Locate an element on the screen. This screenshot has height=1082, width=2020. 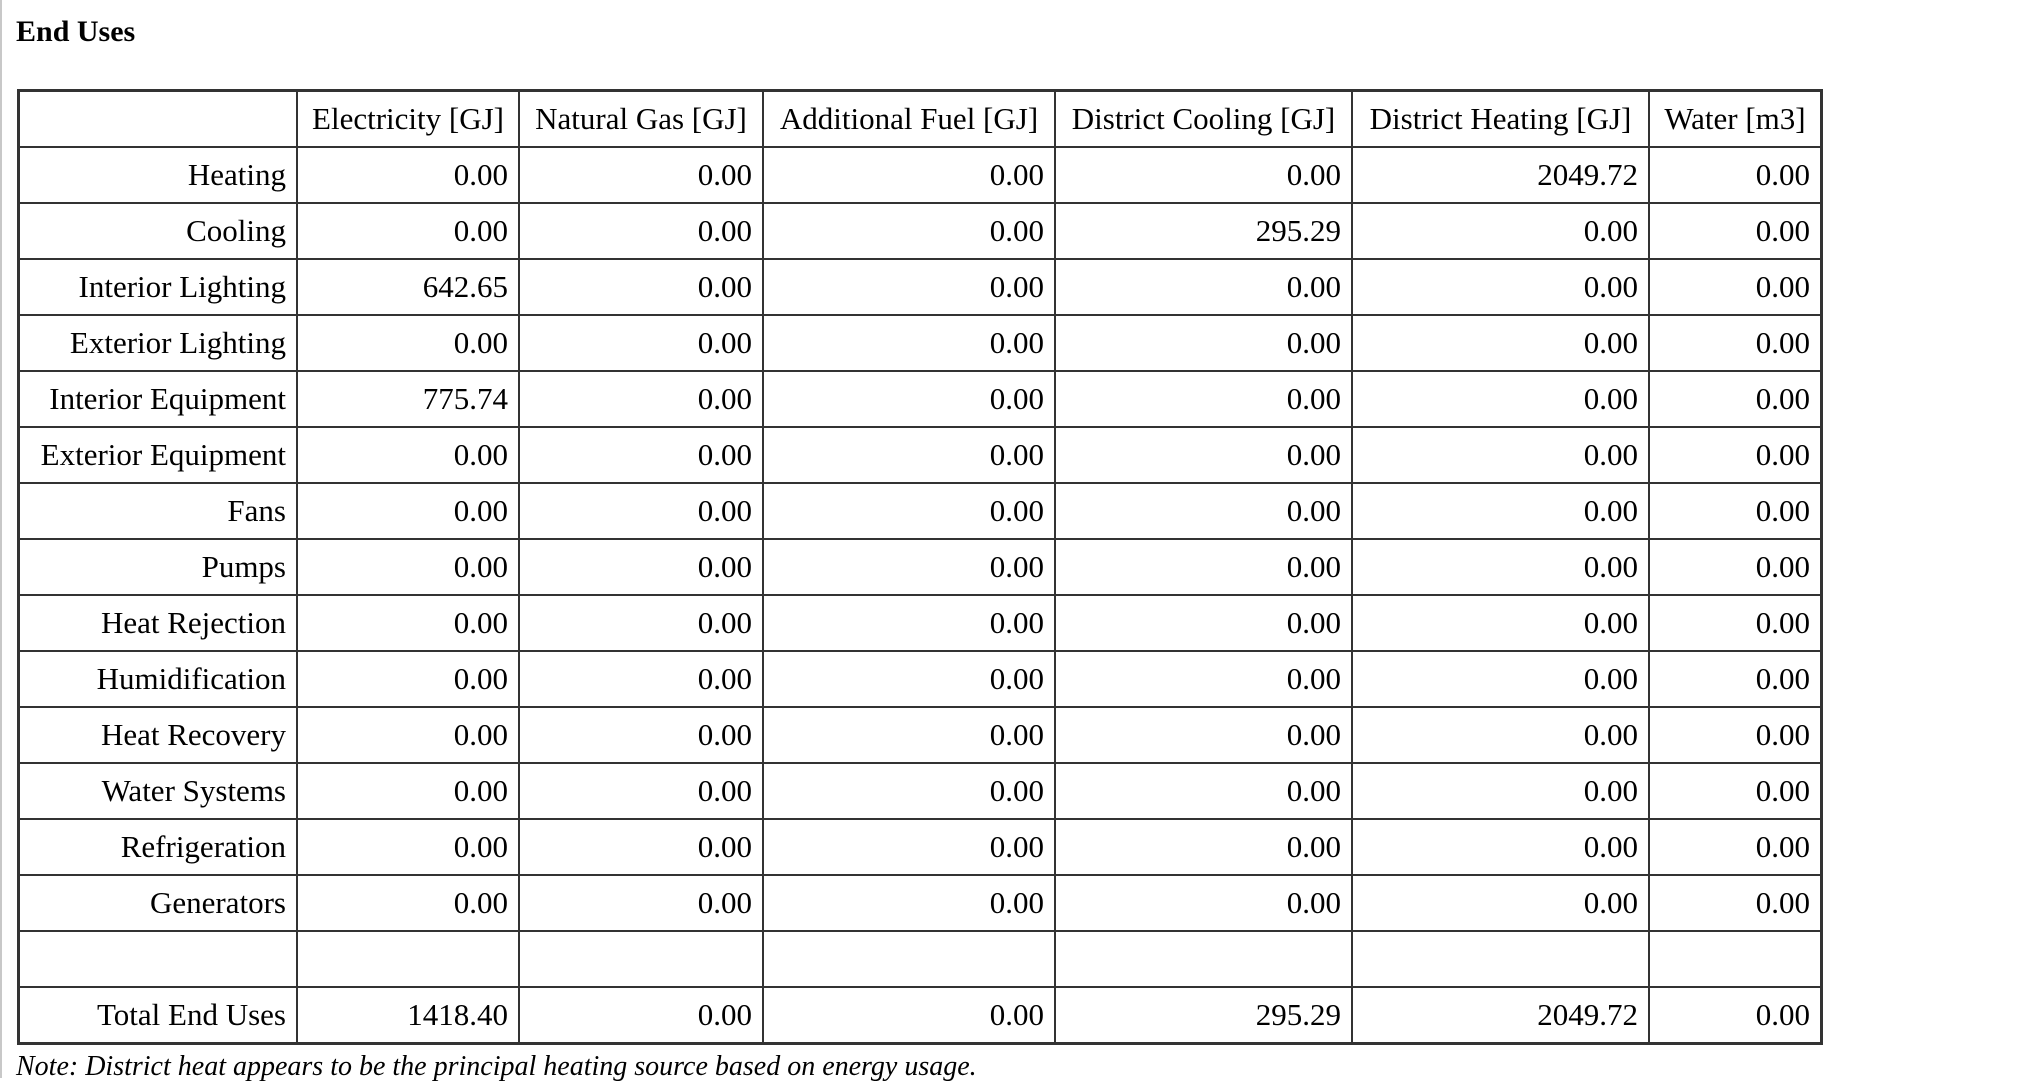
row-label: Pumps is located at coordinates (157, 567).